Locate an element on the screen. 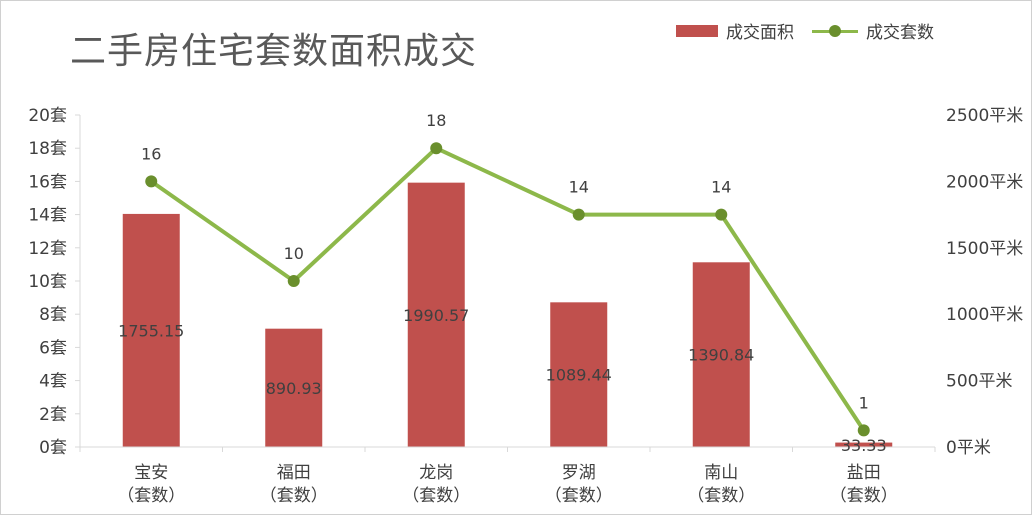 The height and width of the screenshot is (515, 1032). legend-line-label: 成交套数 is located at coordinates (900, 33).